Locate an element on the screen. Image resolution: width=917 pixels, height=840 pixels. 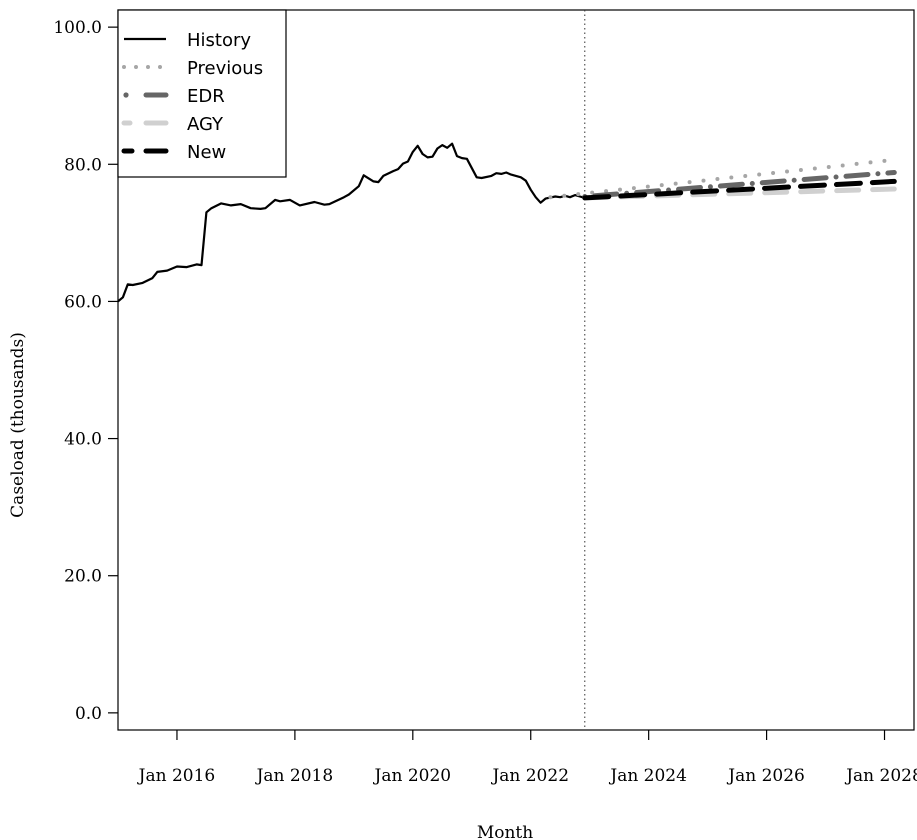
x-axis-label: Month is located at coordinates (505, 831).